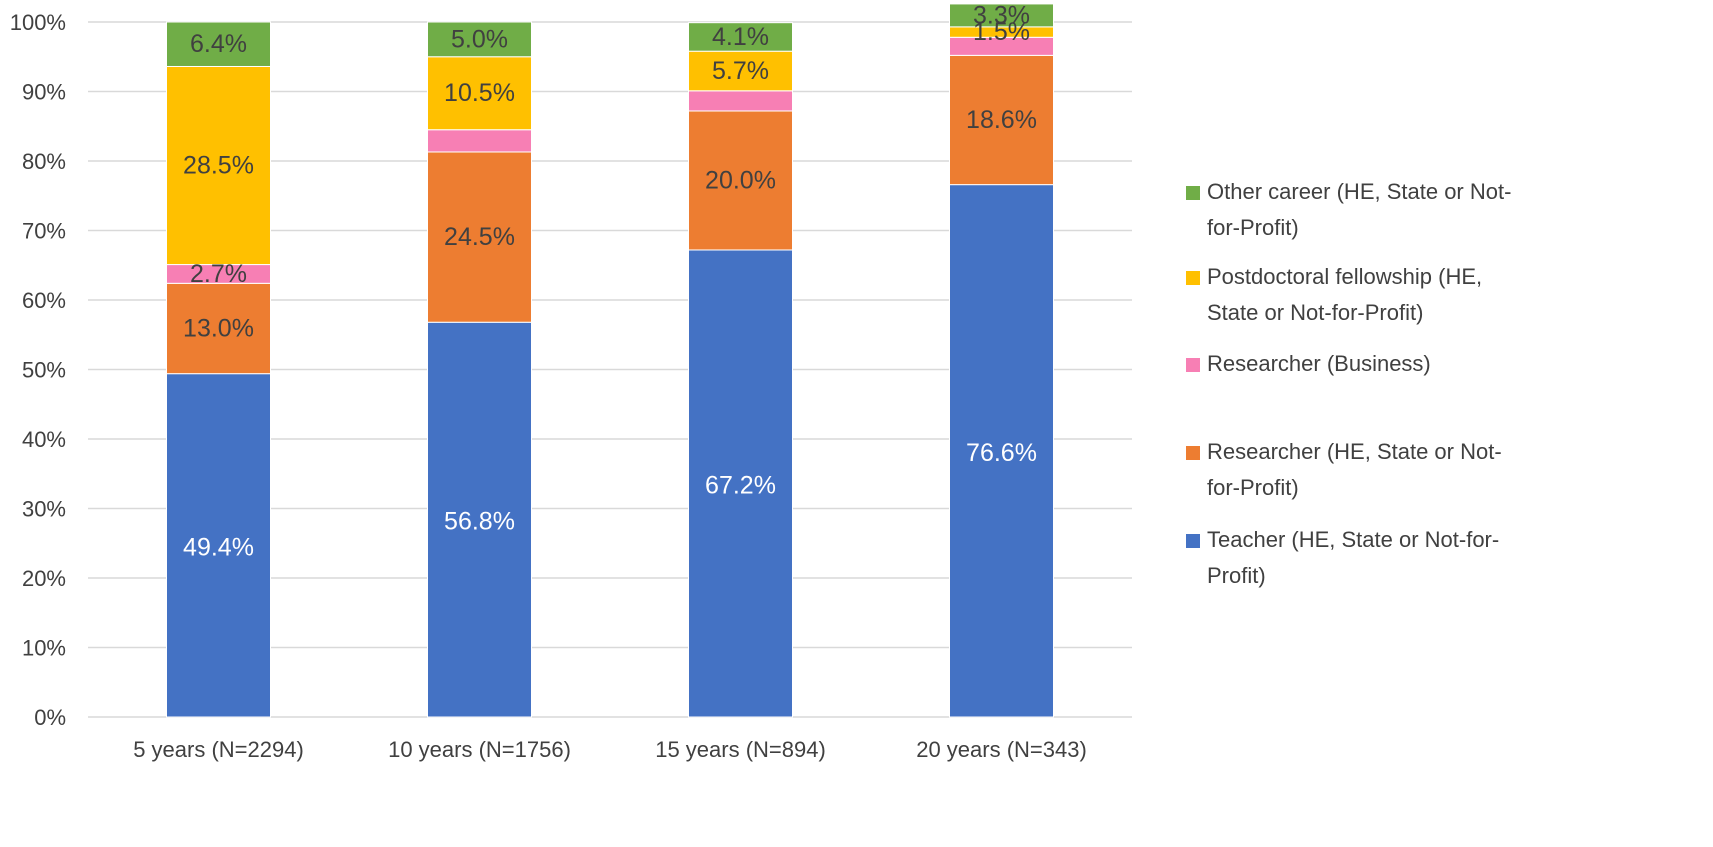  What do you see at coordinates (1001, 749) in the screenshot?
I see `x-tick-label: 20 years (N=343)` at bounding box center [1001, 749].